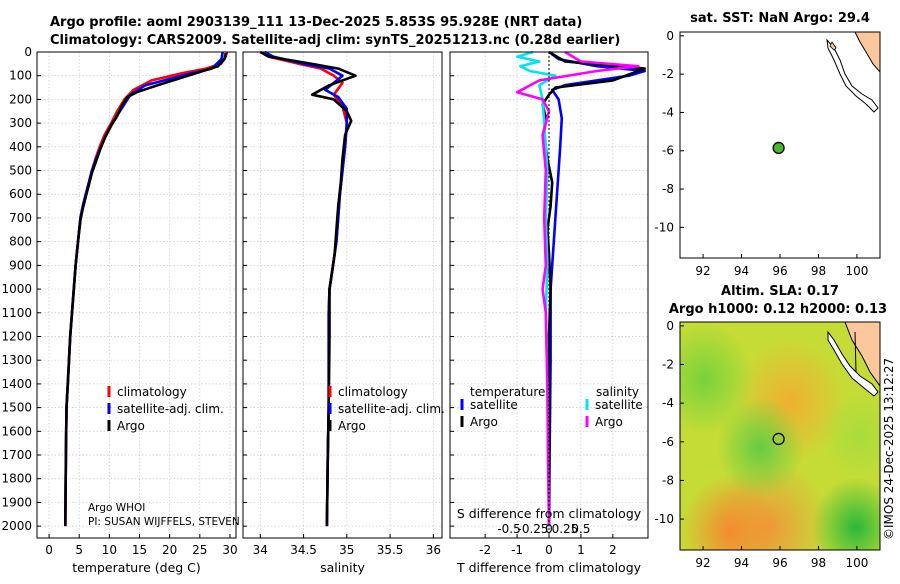 This screenshot has width=900, height=584. Describe the element at coordinates (16, 360) in the screenshot. I see `depth-tick-label: 1300` at that location.